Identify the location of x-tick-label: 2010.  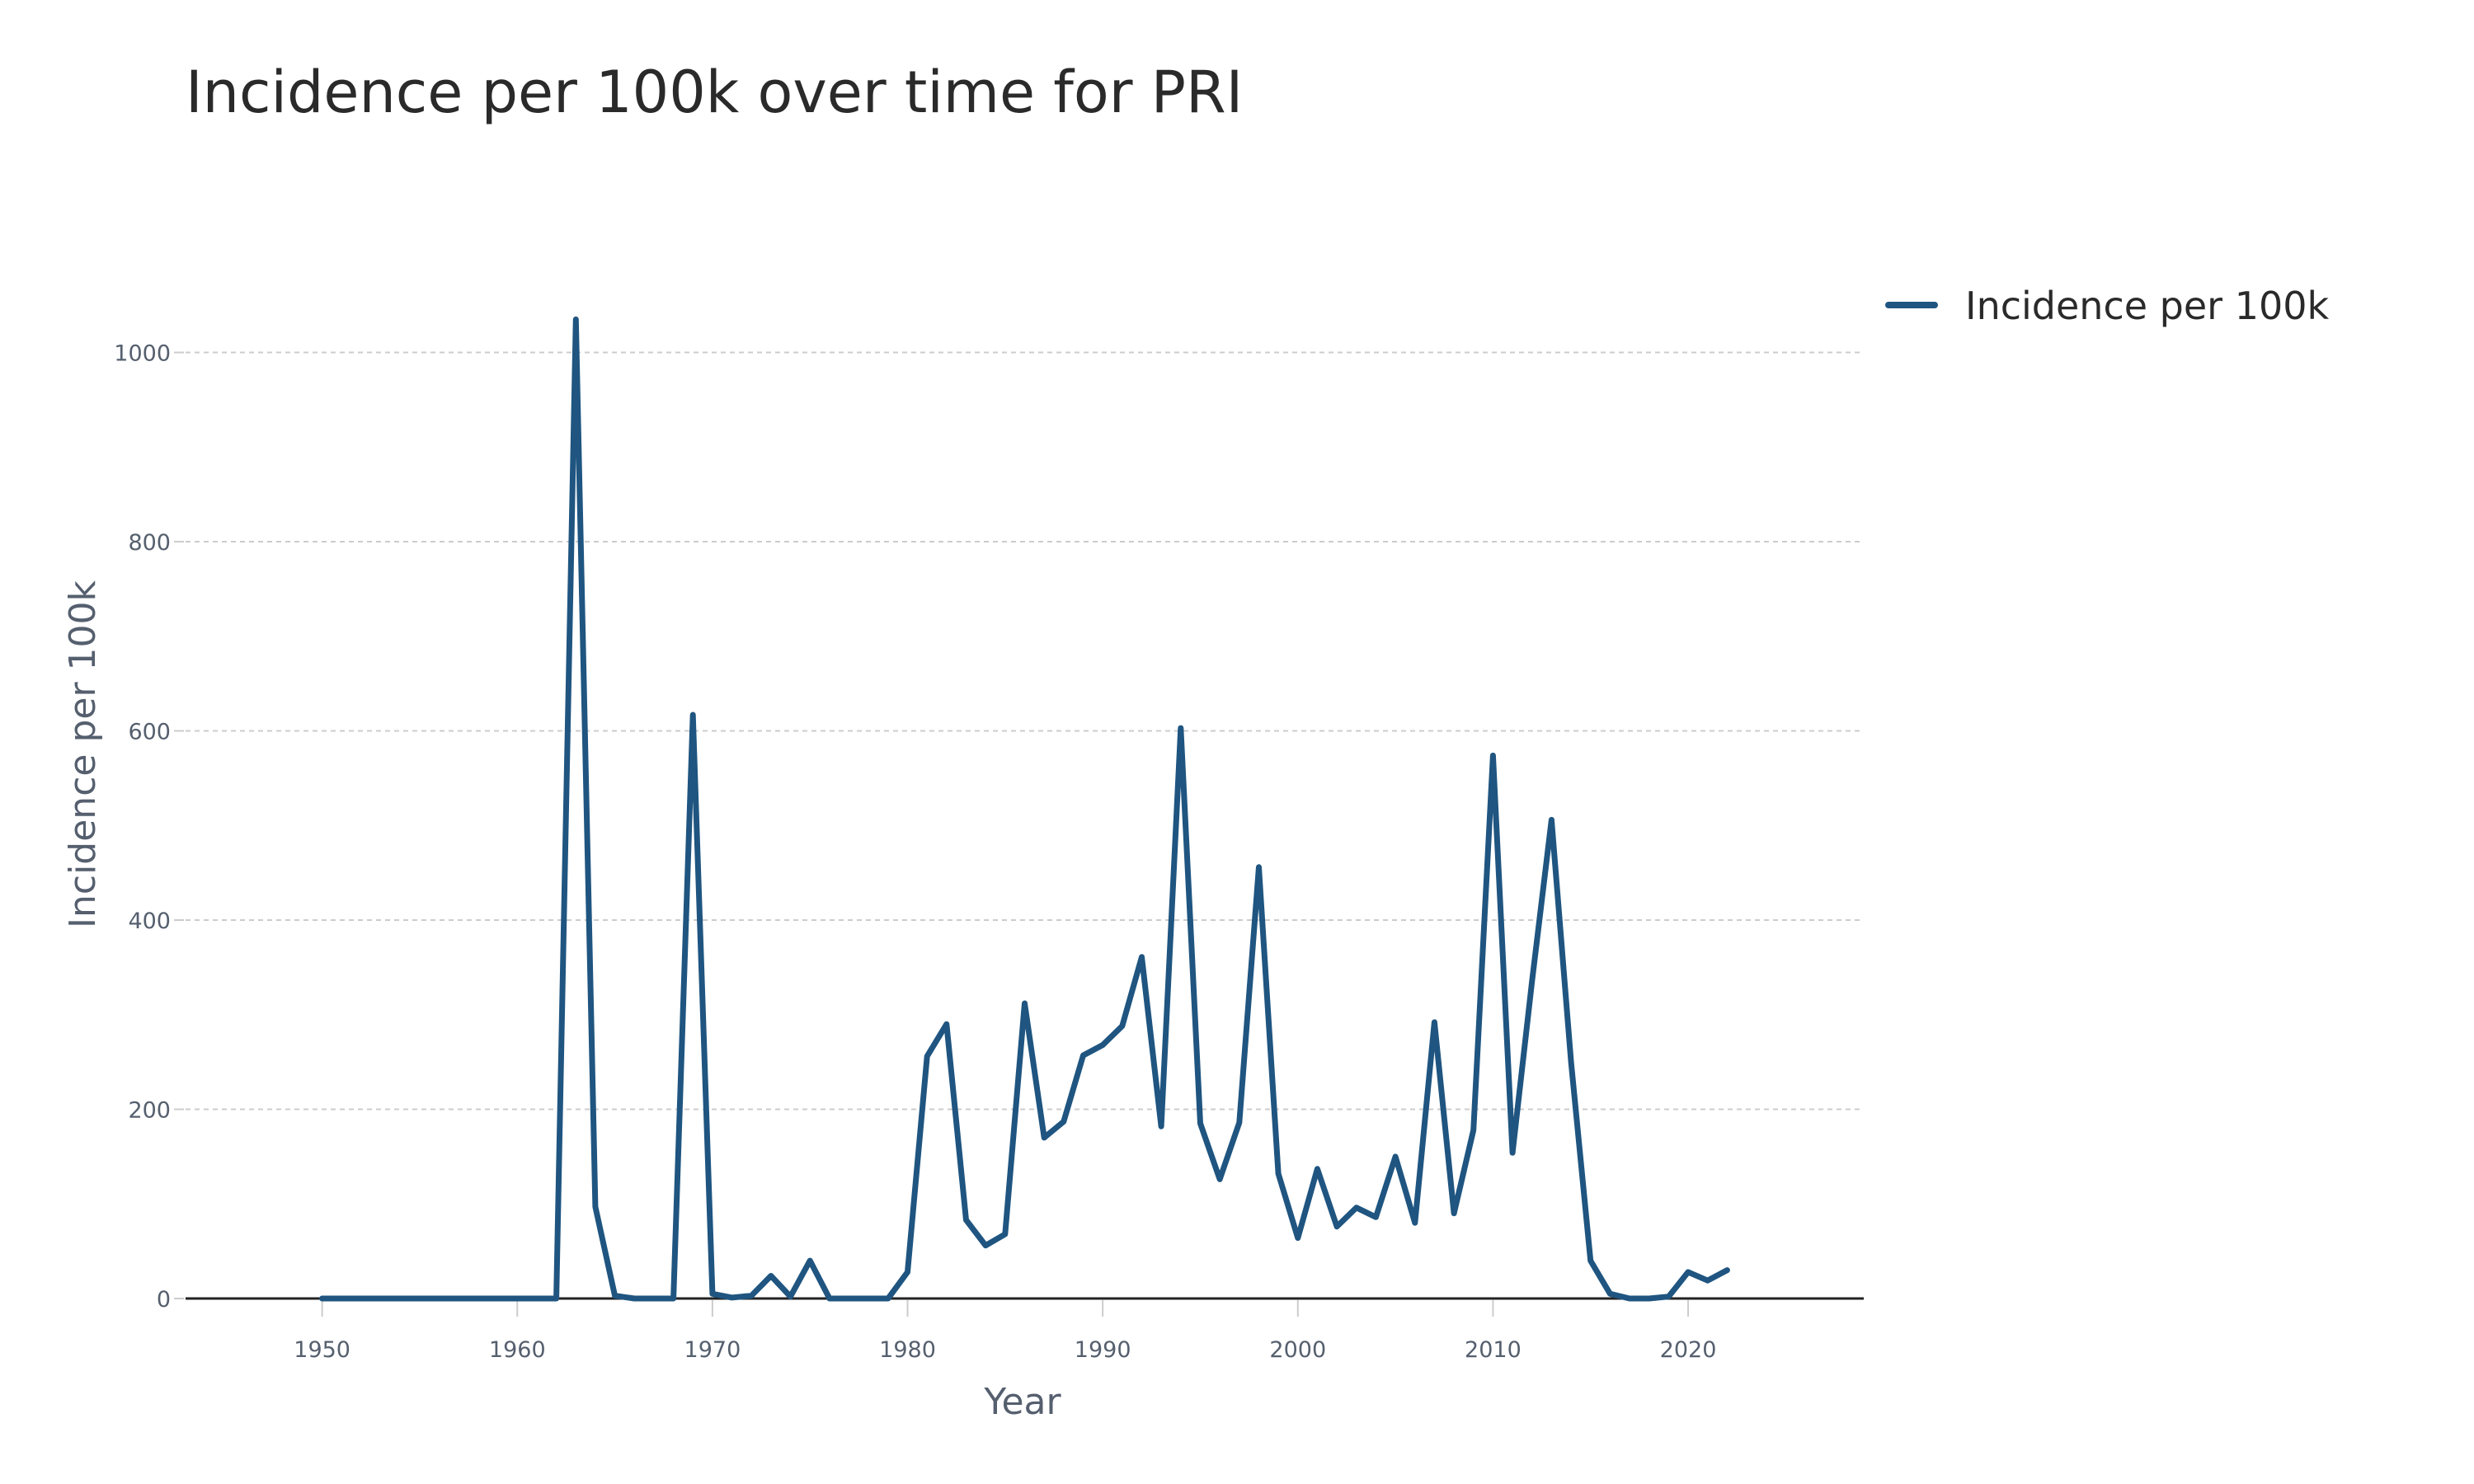
(1493, 1350).